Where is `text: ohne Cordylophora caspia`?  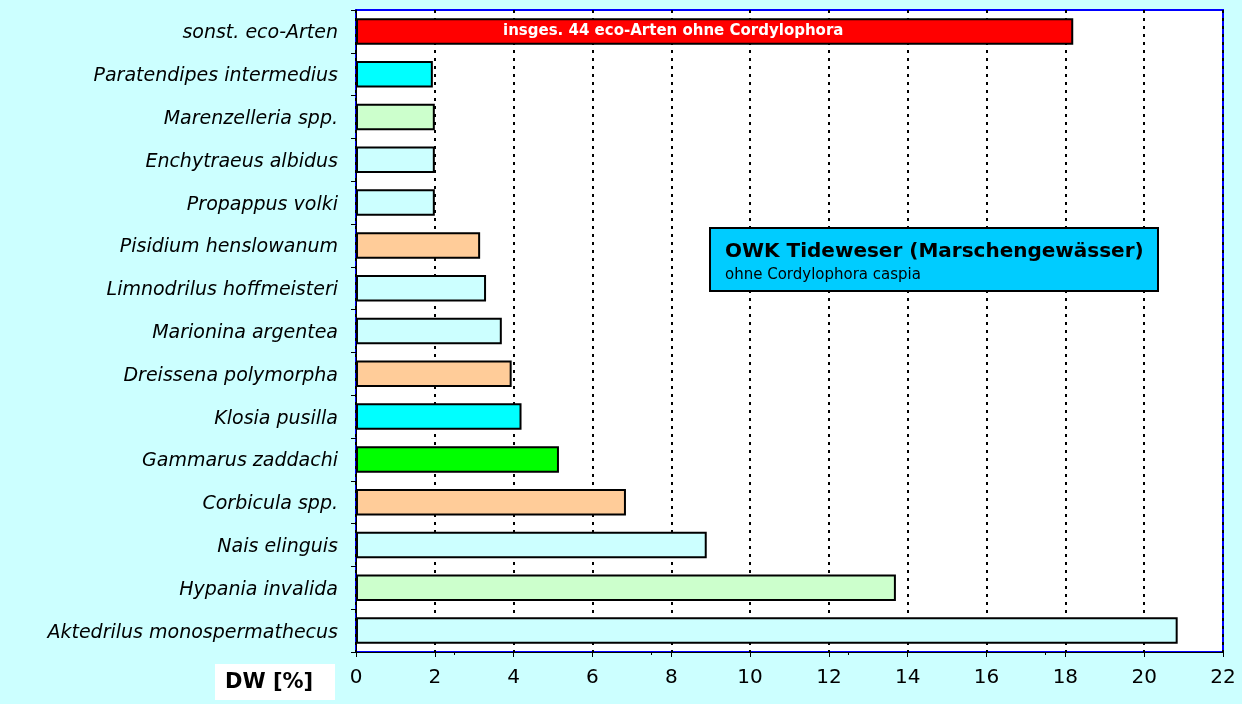 text: ohne Cordylophora caspia is located at coordinates (823, 273).